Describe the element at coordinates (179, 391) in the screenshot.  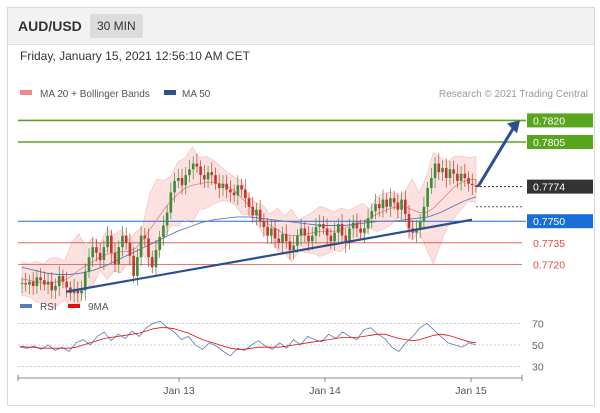
I see `time-tick-label: Jan 13` at that location.